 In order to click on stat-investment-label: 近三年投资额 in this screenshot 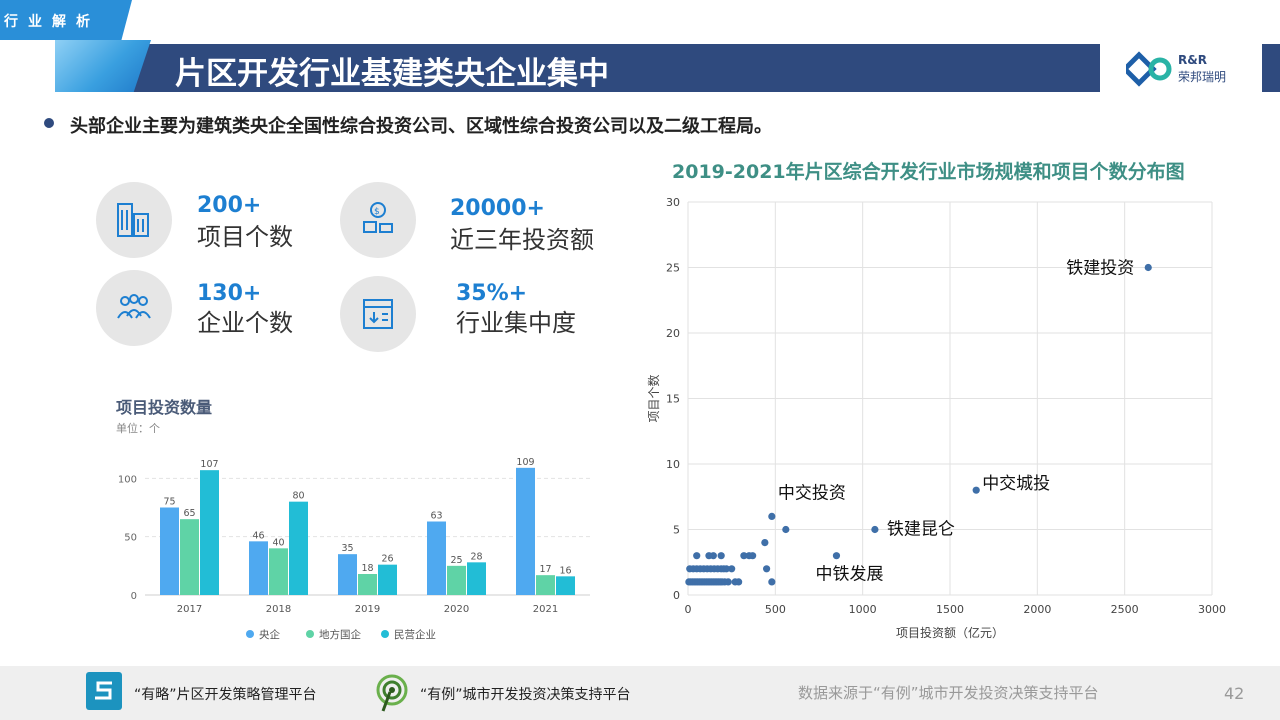, I will do `click(522, 240)`.